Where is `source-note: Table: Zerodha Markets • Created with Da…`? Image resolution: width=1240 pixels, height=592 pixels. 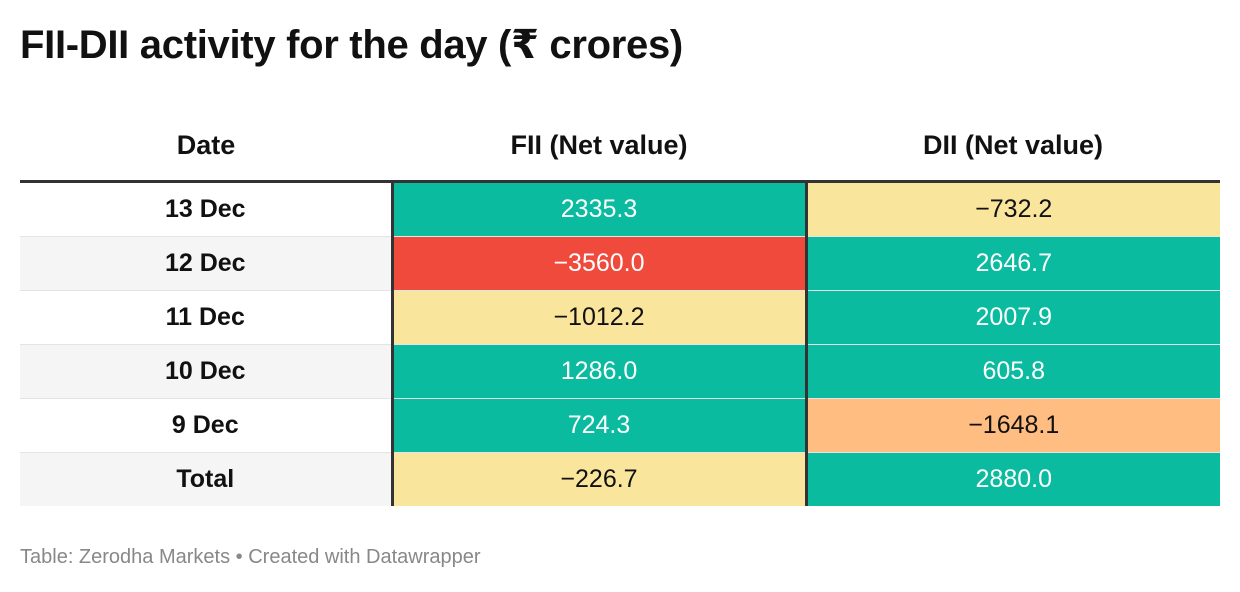 source-note: Table: Zerodha Markets • Created with Da… is located at coordinates (250, 557).